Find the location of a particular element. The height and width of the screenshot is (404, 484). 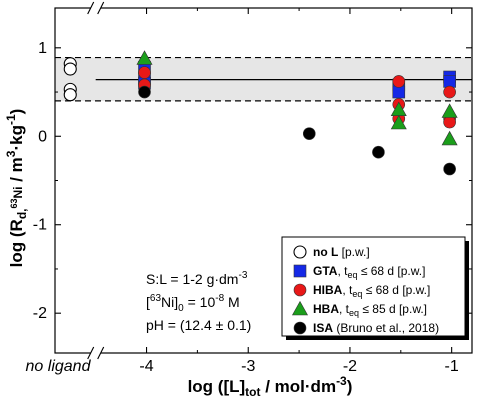

legend-entry: HIBA, teq ≤ 68 d [p.w.] is located at coordinates (361, 291).